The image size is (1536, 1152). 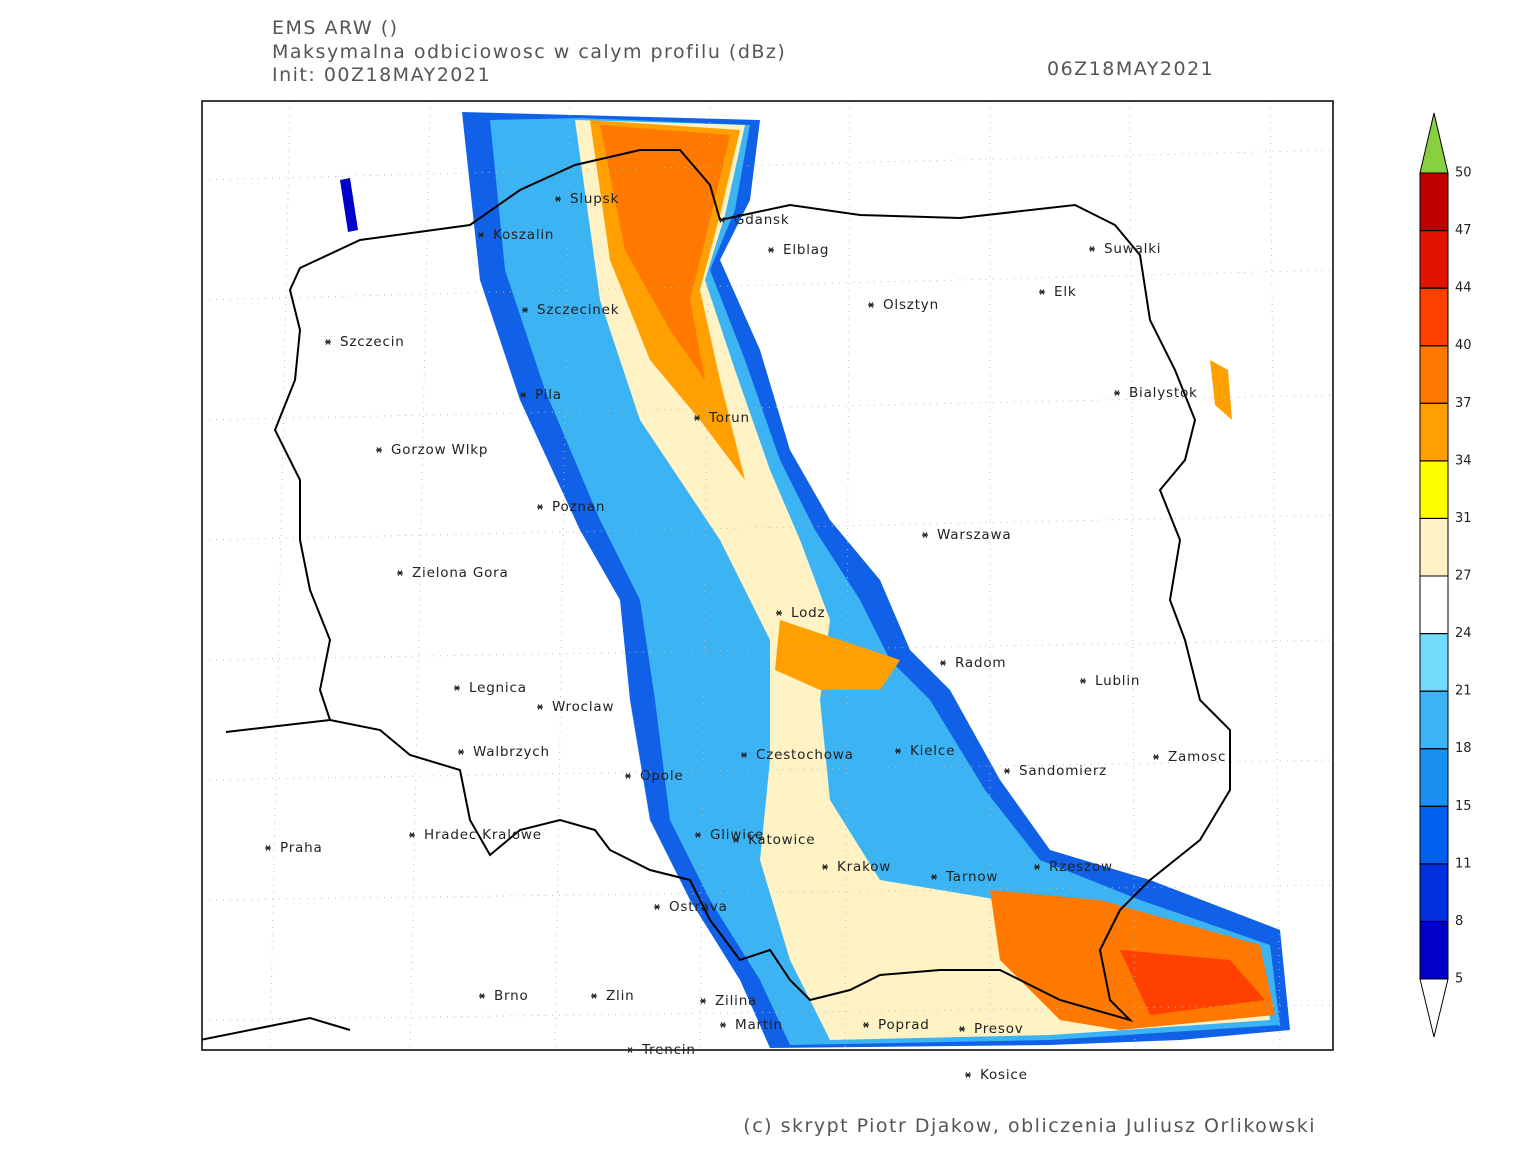 What do you see at coordinates (583, 707) in the screenshot?
I see `city-name: Wroclaw` at bounding box center [583, 707].